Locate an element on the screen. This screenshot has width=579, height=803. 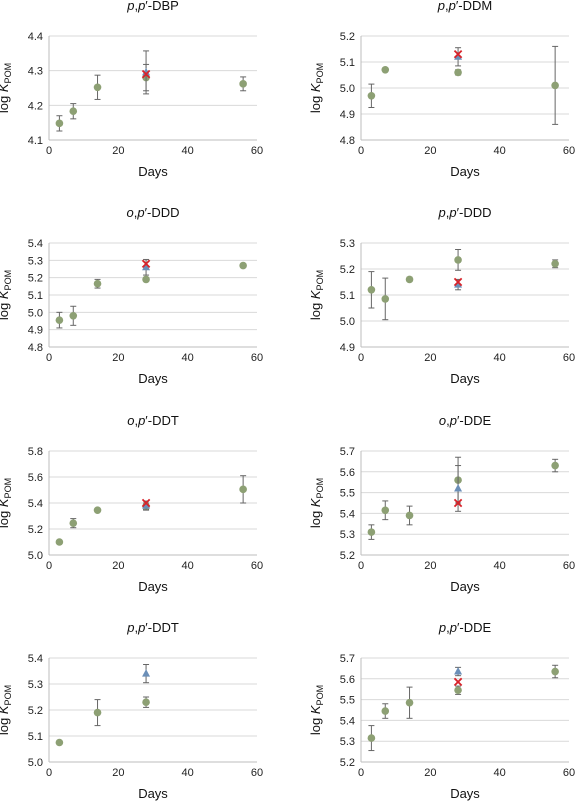
y-tick-label: 5.5 is located at coordinates (347, 494).